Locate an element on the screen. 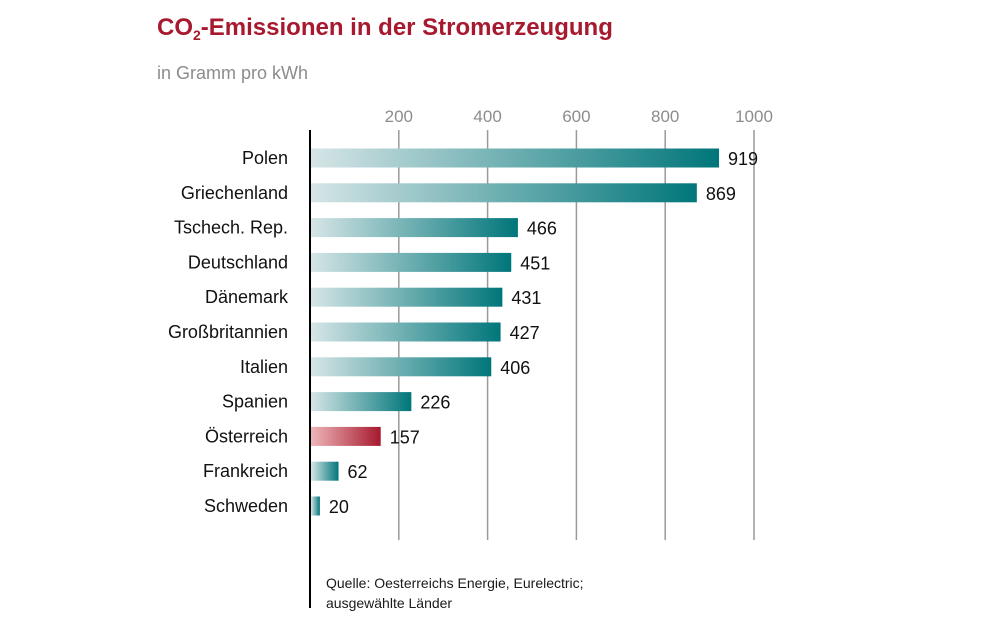 The image size is (1000, 625). value-label: 869 is located at coordinates (721, 194).